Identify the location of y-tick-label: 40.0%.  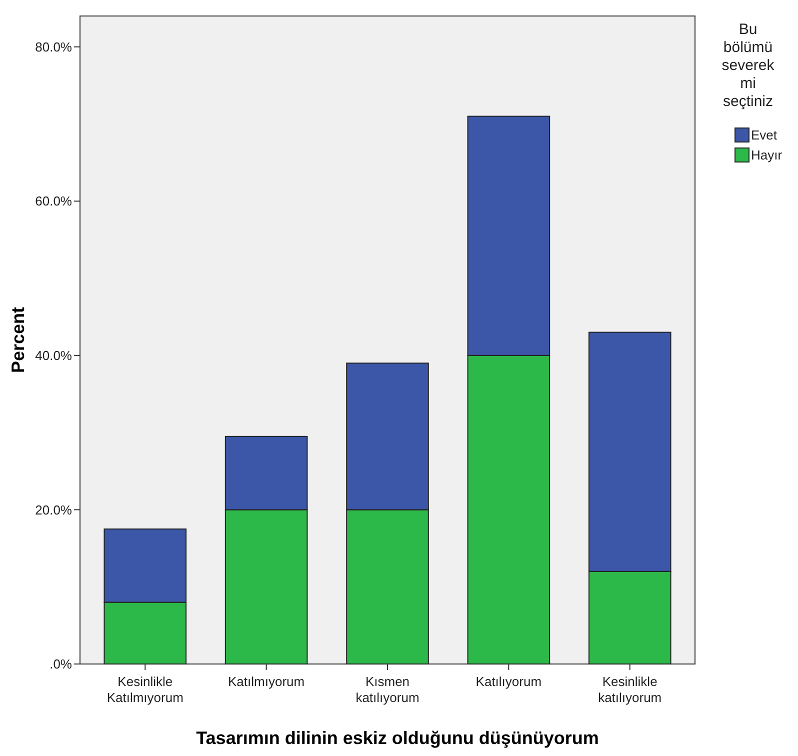
(53, 355).